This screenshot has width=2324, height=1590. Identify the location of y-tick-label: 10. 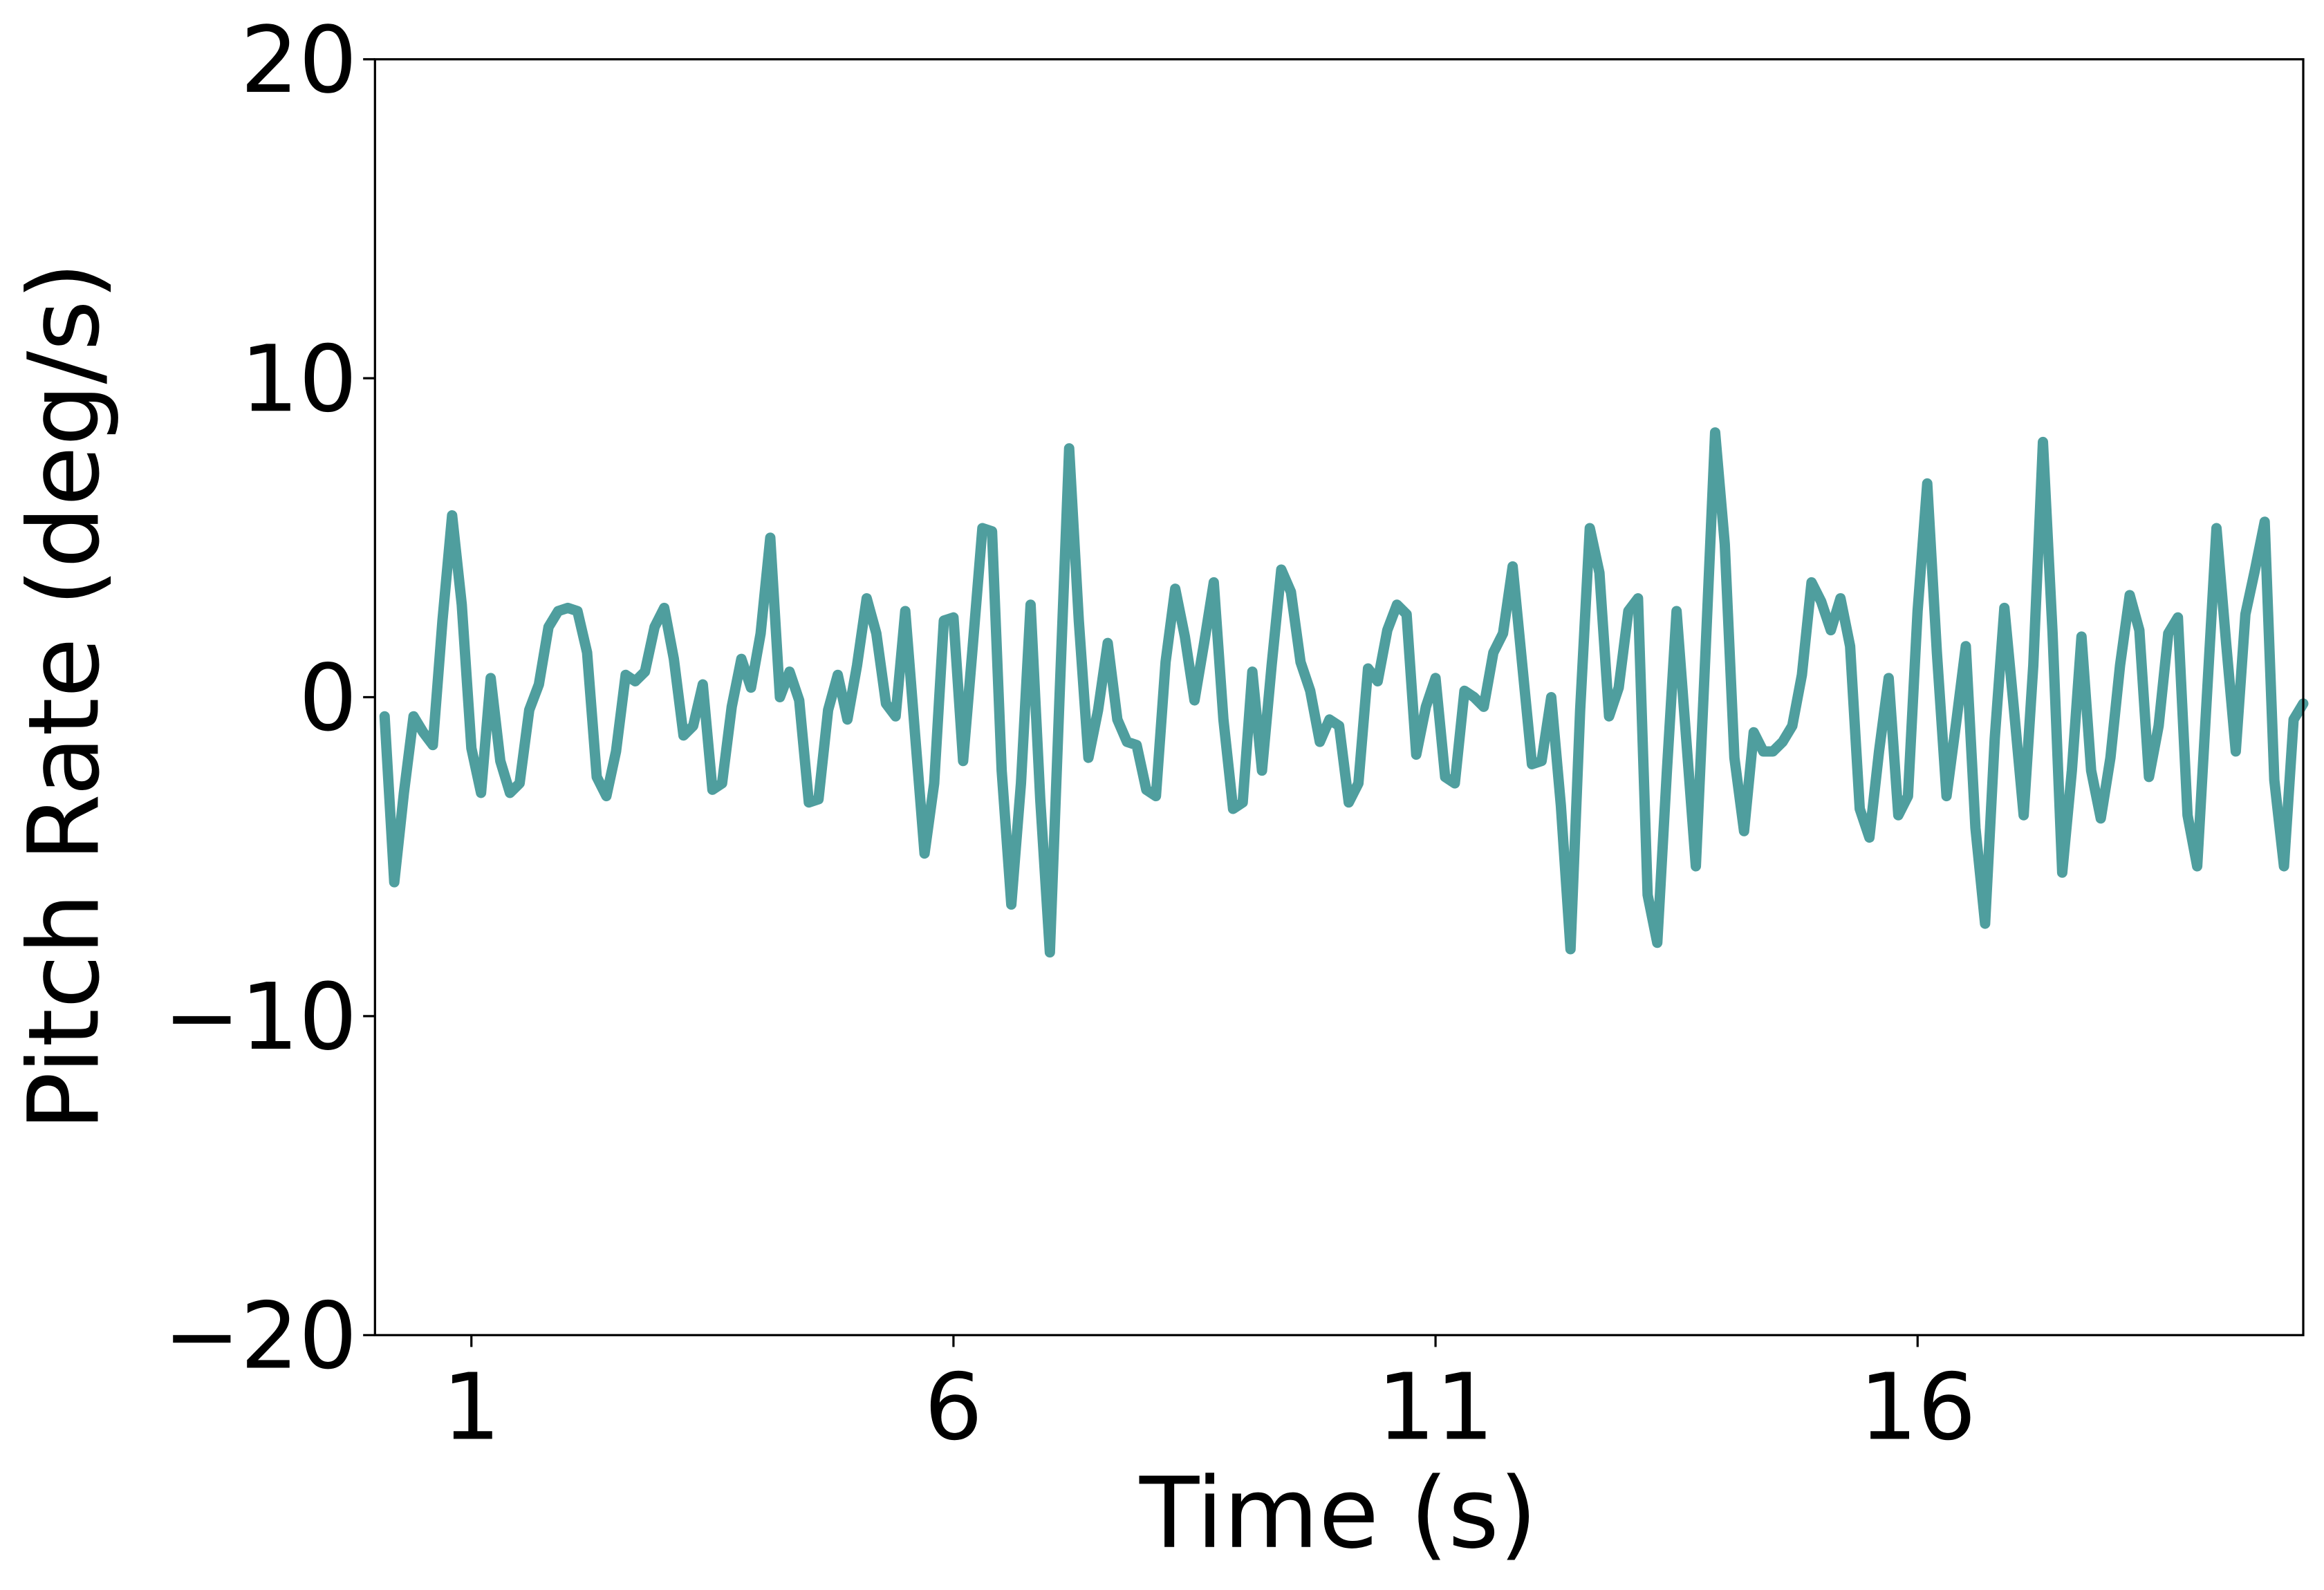
(298, 379).